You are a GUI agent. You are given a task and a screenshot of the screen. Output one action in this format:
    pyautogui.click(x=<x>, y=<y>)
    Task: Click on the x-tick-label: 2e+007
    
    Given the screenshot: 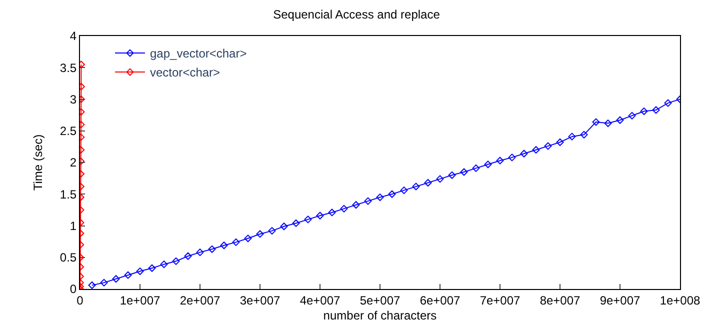 What is the action you would take?
    pyautogui.click(x=200, y=300)
    